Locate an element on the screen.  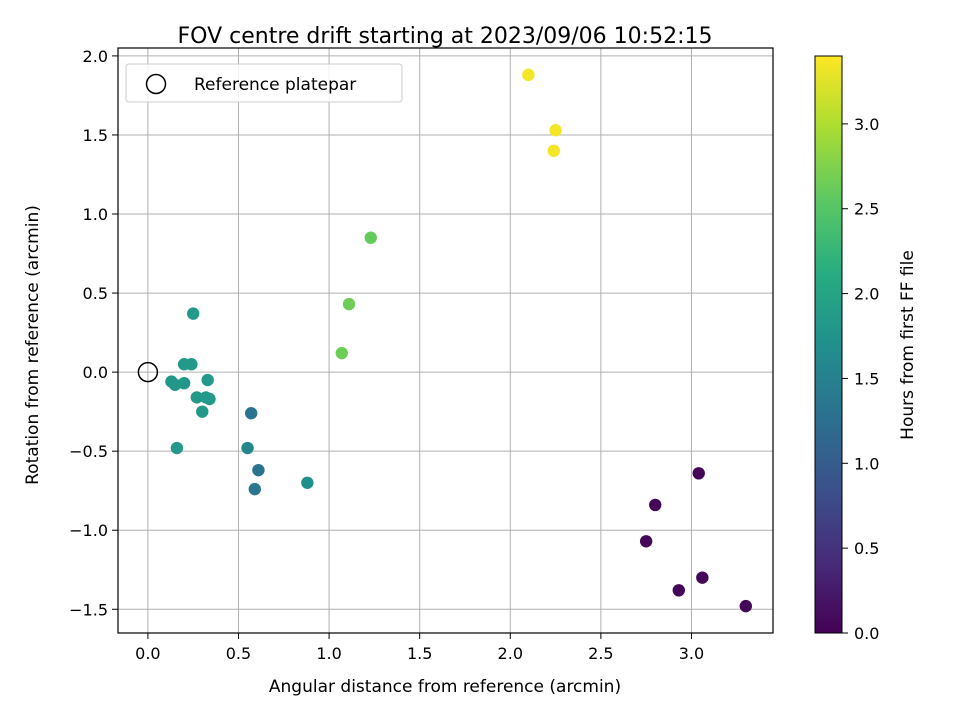
y-tick-label: −0.5 is located at coordinates (88, 451).